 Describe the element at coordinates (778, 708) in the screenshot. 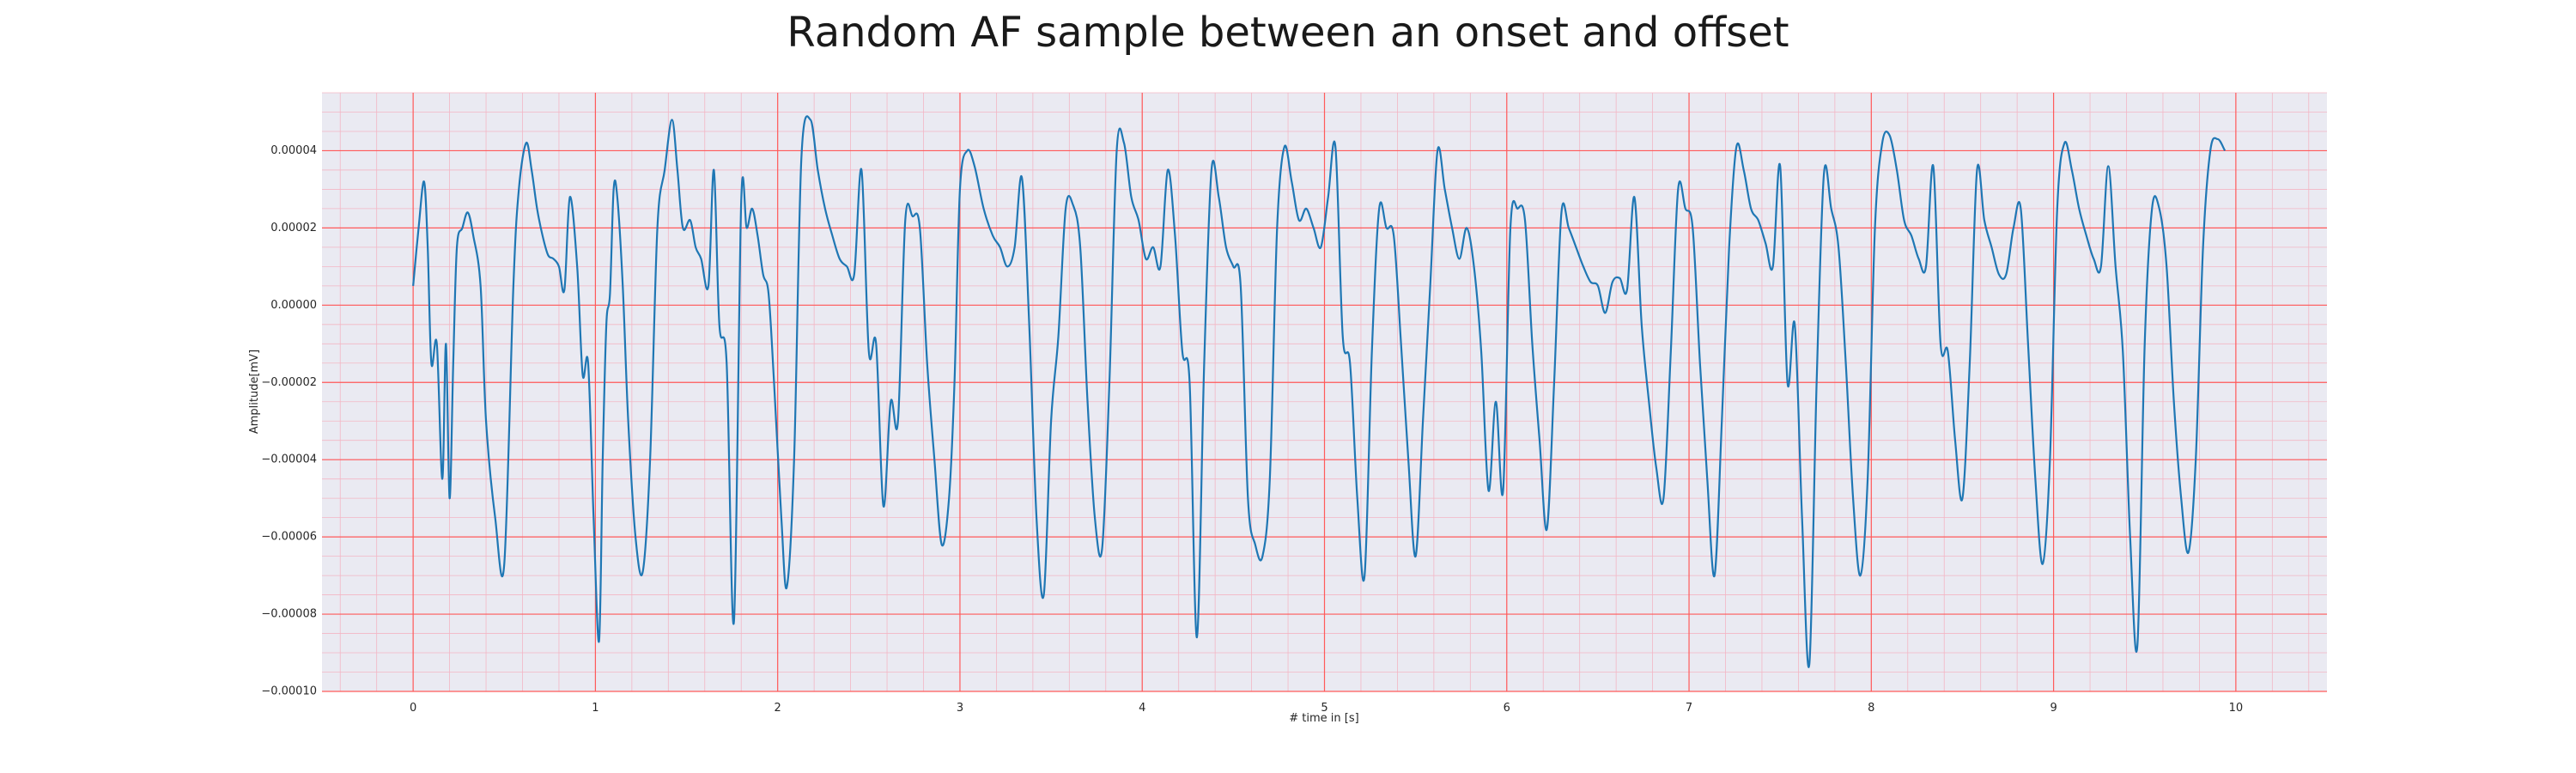

I see `x-tick-label: 2` at that location.